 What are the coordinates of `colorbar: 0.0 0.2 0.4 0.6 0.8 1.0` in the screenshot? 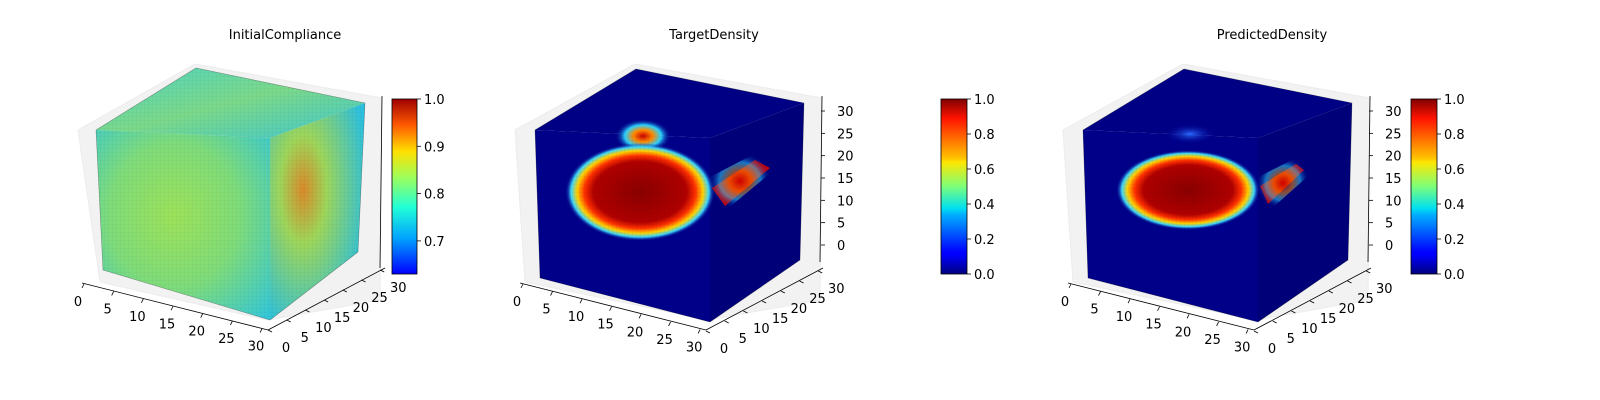 It's located at (1437, 188).